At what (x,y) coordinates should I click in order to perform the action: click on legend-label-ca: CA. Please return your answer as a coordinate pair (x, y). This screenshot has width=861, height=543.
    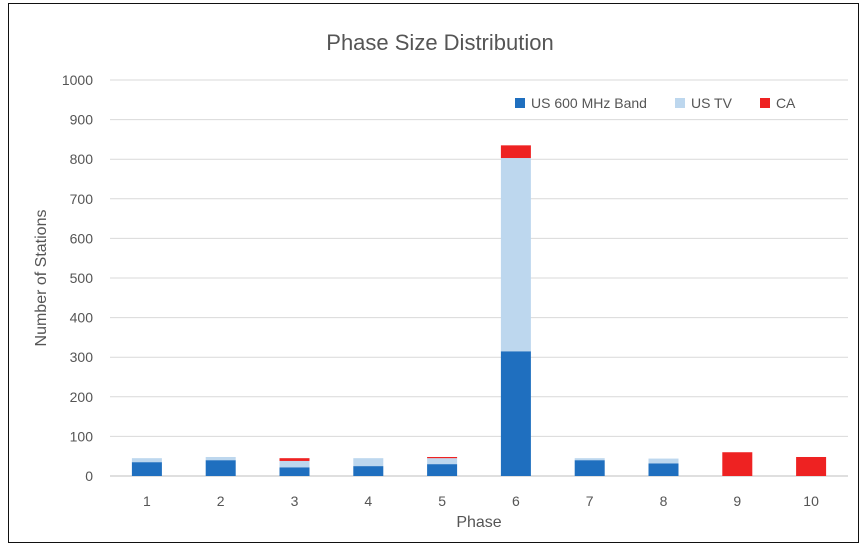
    Looking at the image, I should click on (785, 103).